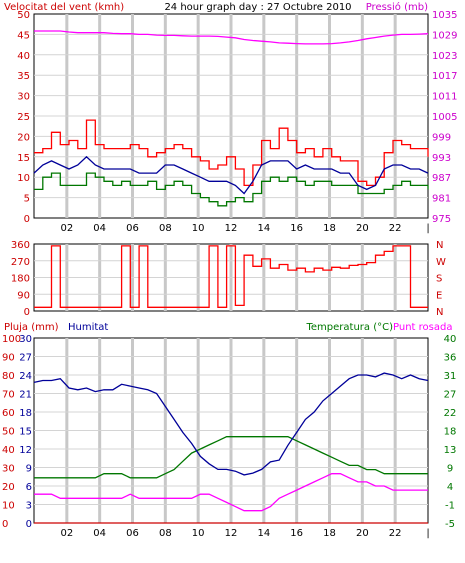 This screenshot has width=465, height=563. Describe the element at coordinates (441, 262) in the screenshot. I see `compass-label: W` at that location.